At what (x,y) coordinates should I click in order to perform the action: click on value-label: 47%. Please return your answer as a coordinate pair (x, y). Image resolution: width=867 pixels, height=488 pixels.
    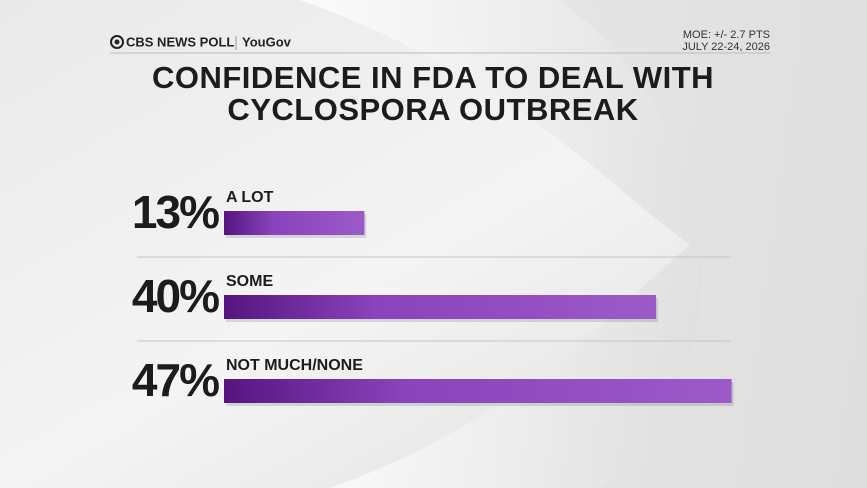
    Looking at the image, I should click on (175, 380).